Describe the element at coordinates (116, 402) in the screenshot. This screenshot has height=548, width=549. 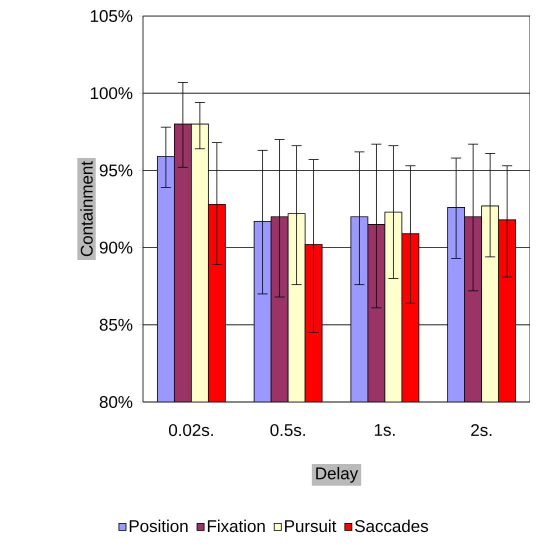
I see `y-tick-label: 80%` at that location.